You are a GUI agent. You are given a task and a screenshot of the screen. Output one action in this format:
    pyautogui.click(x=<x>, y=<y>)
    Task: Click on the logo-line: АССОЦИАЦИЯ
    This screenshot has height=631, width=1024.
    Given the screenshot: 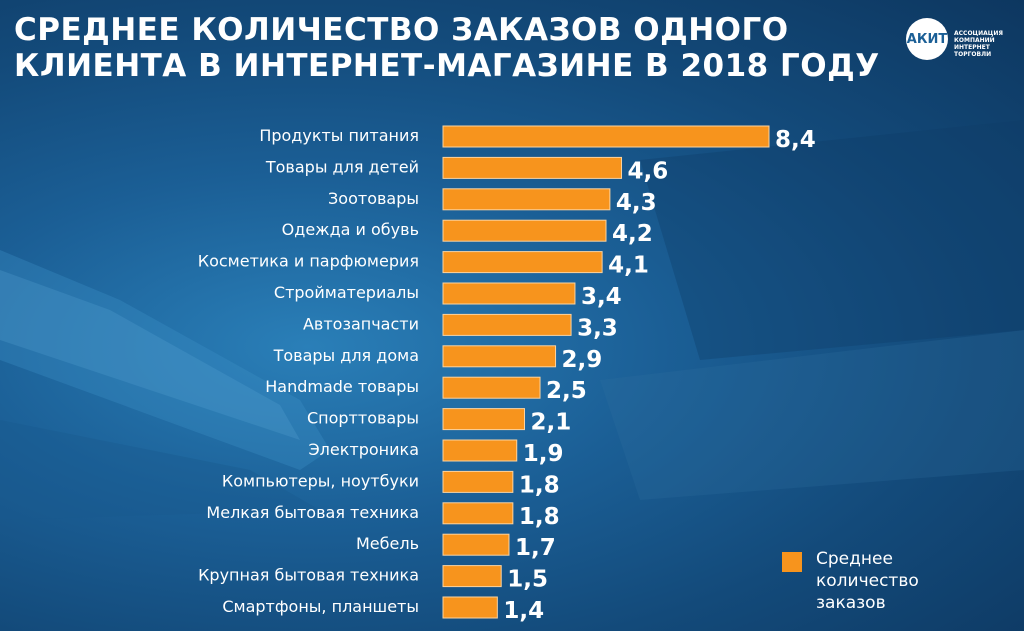 What is the action you would take?
    pyautogui.click(x=978, y=33)
    